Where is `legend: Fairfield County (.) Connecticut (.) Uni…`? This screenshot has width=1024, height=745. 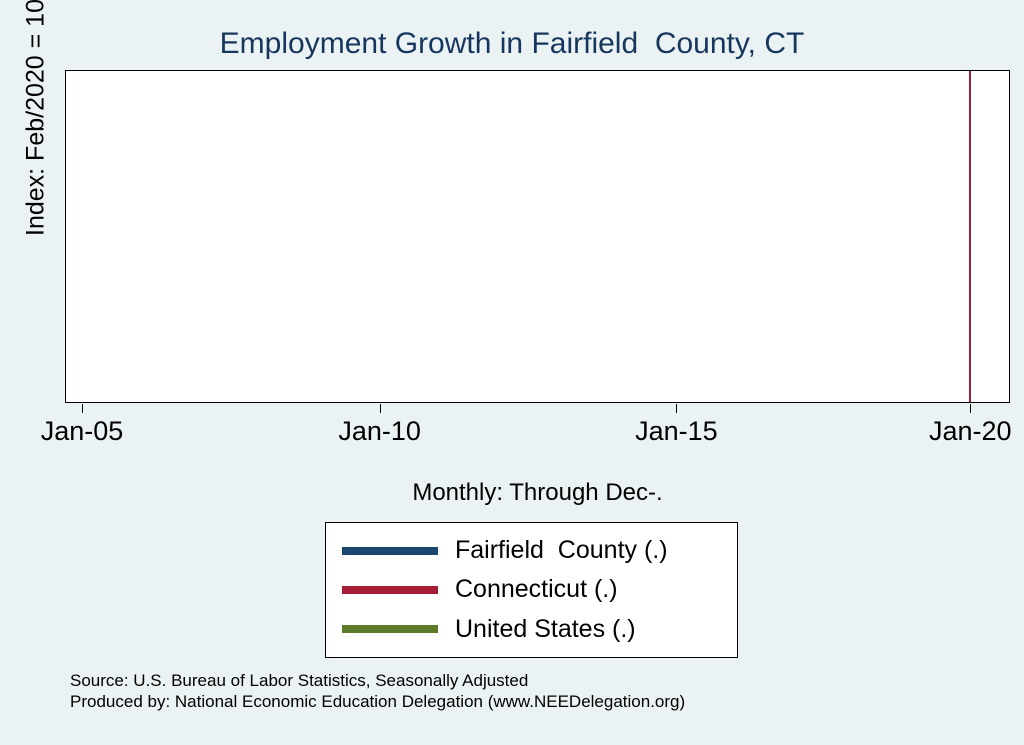
legend: Fairfield County (.) Connecticut (.) Uni… is located at coordinates (531, 590).